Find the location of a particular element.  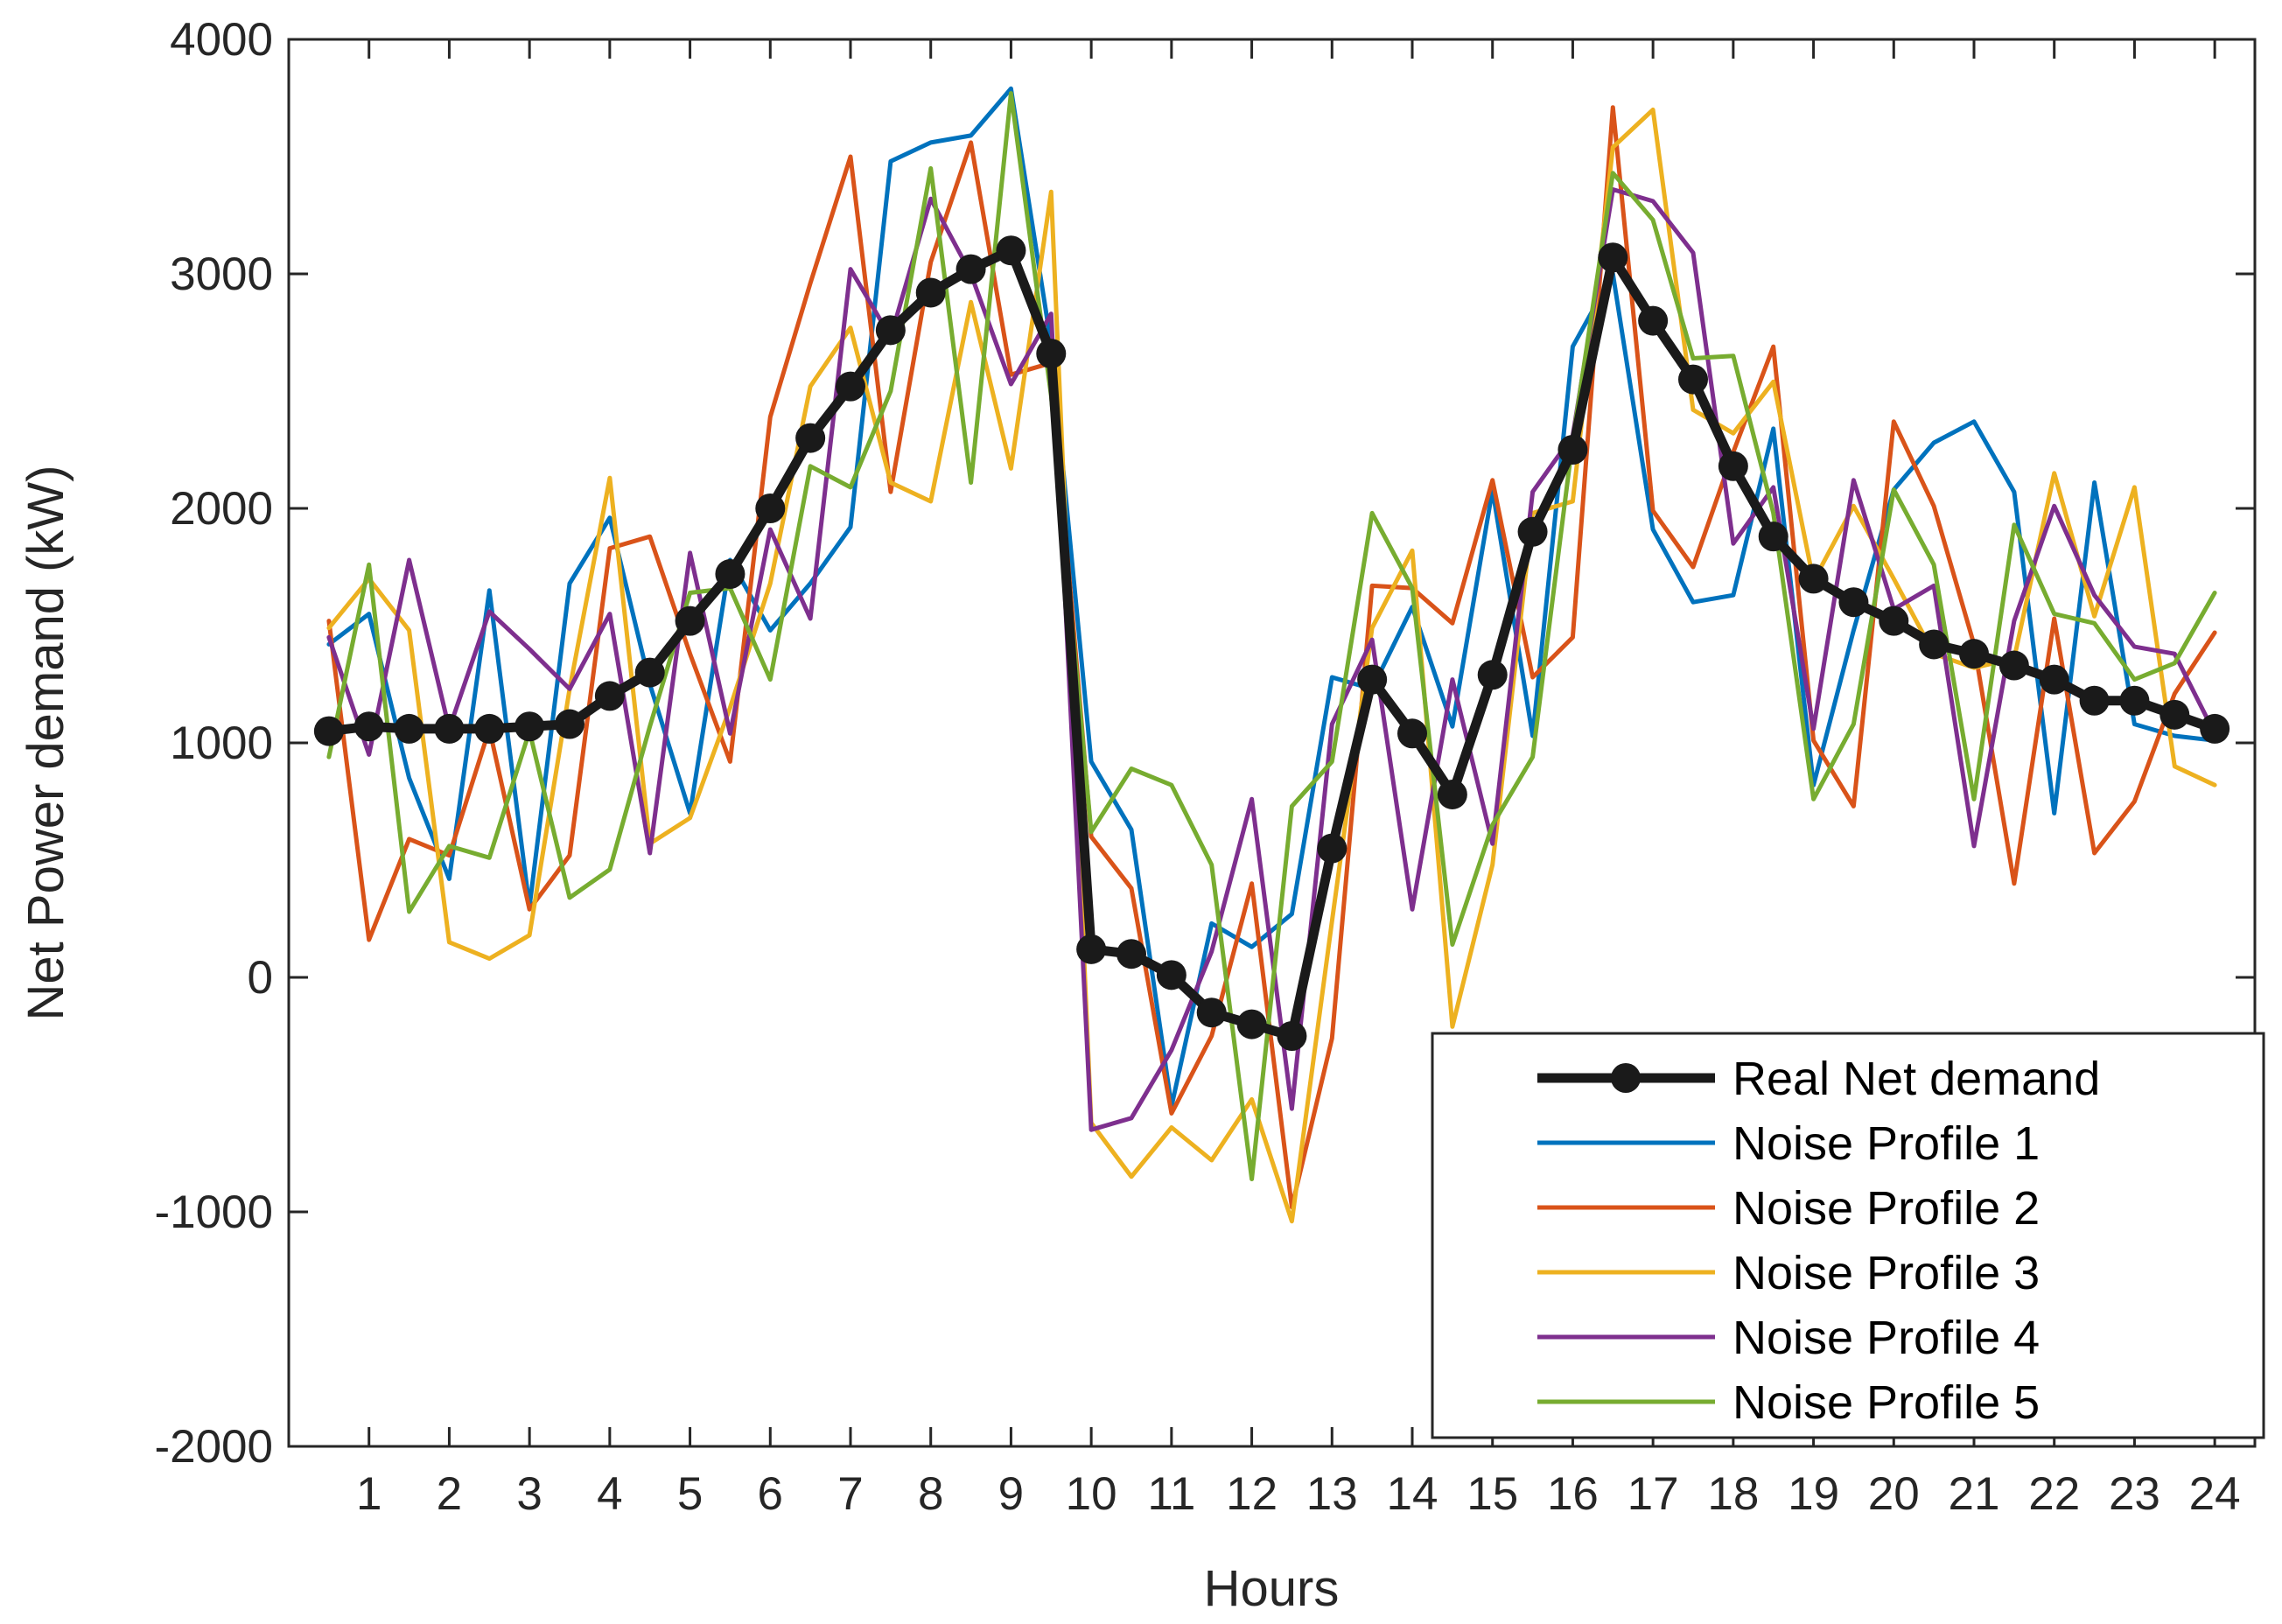

x-tick-label: 14 is located at coordinates (1412, 1494).